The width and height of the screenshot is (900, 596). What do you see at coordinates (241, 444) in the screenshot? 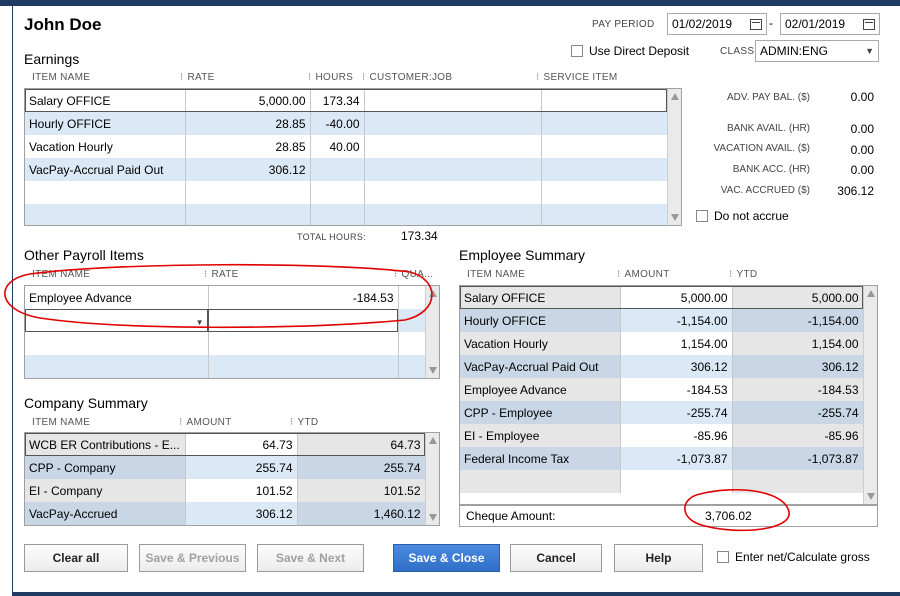
I see `company-amount: 64.73` at bounding box center [241, 444].